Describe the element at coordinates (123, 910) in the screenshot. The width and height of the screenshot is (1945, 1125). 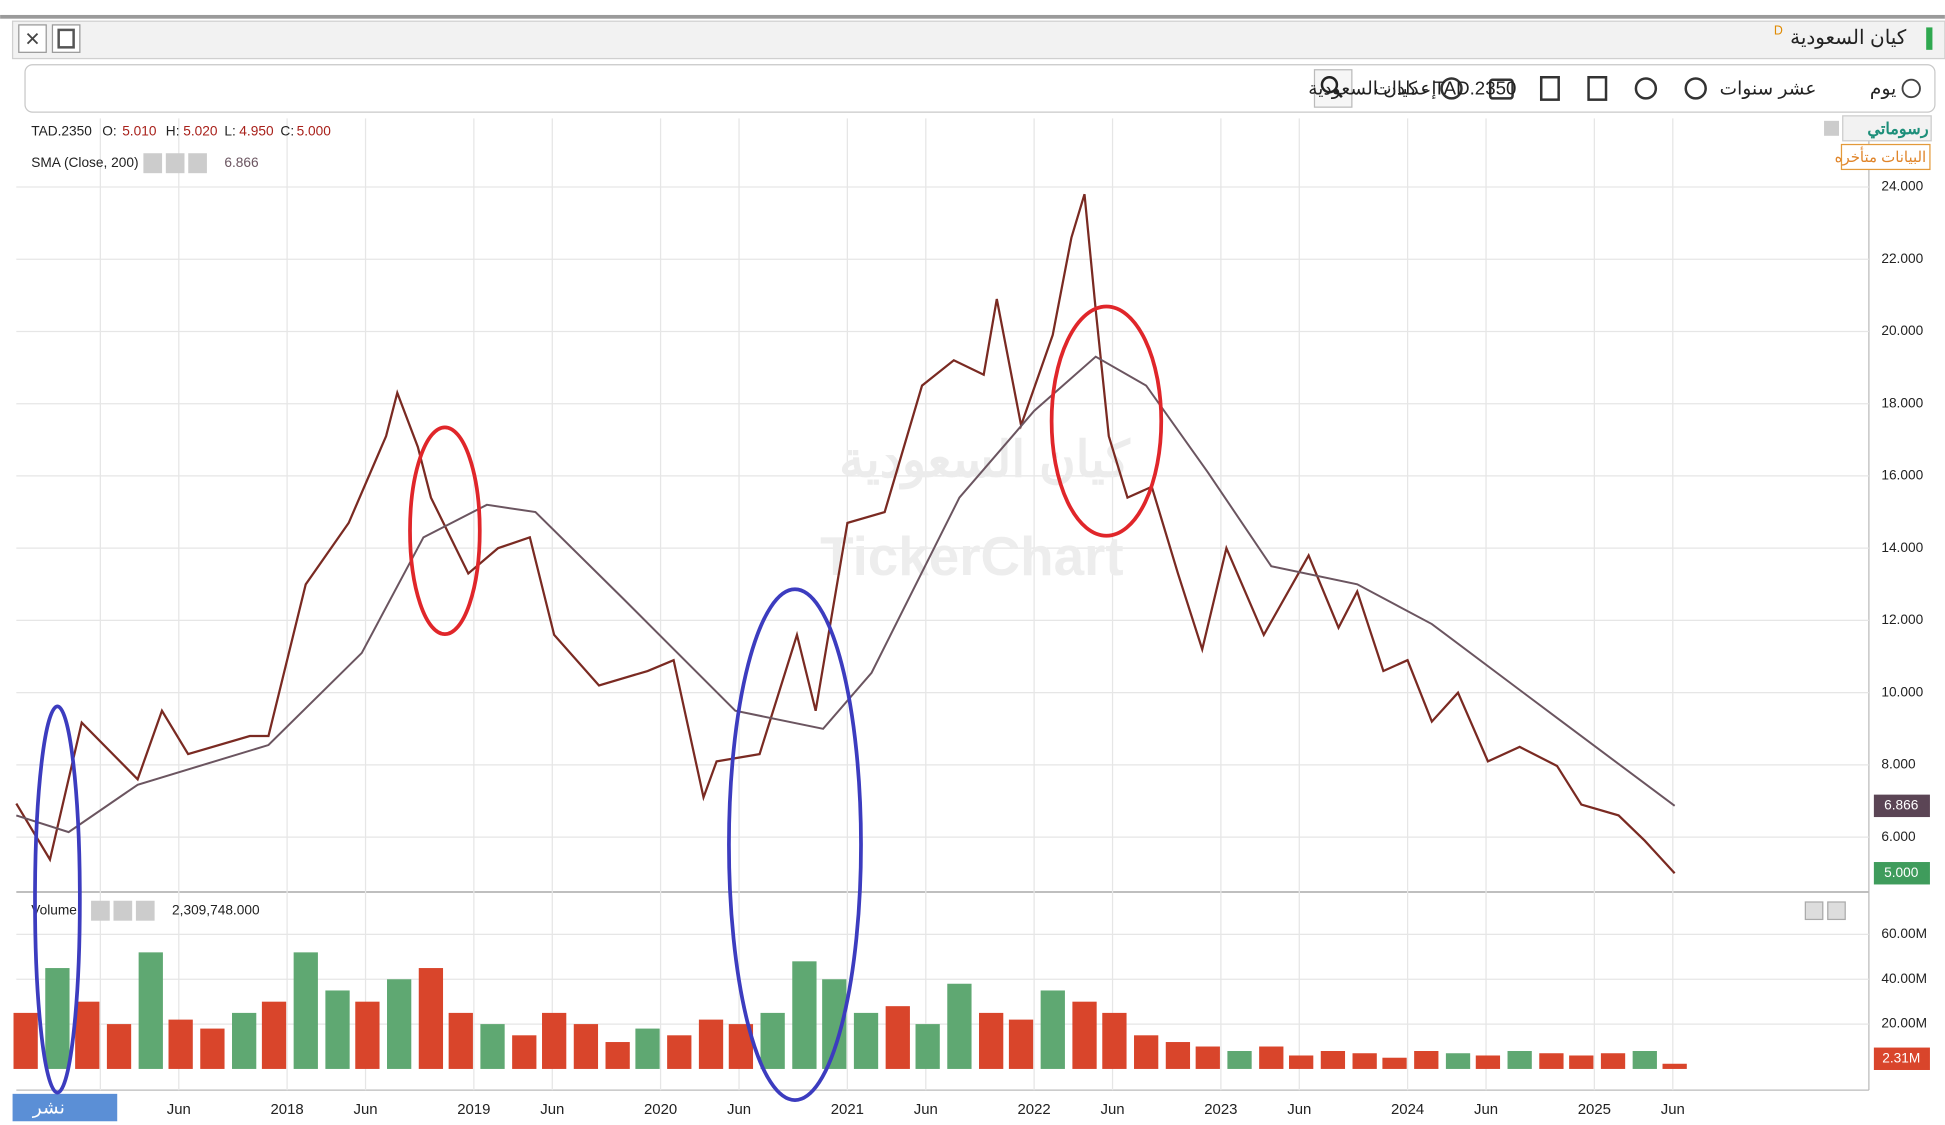
I see `volume-settings` at that location.